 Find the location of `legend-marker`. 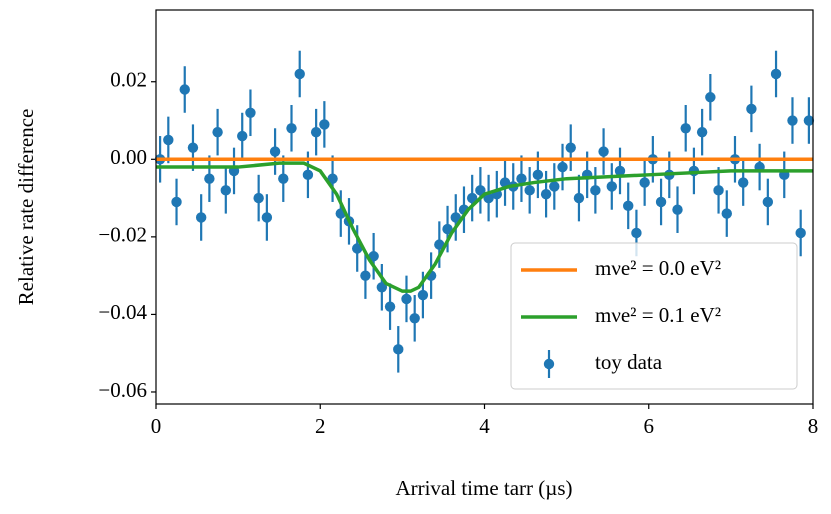

legend-marker is located at coordinates (549, 364).